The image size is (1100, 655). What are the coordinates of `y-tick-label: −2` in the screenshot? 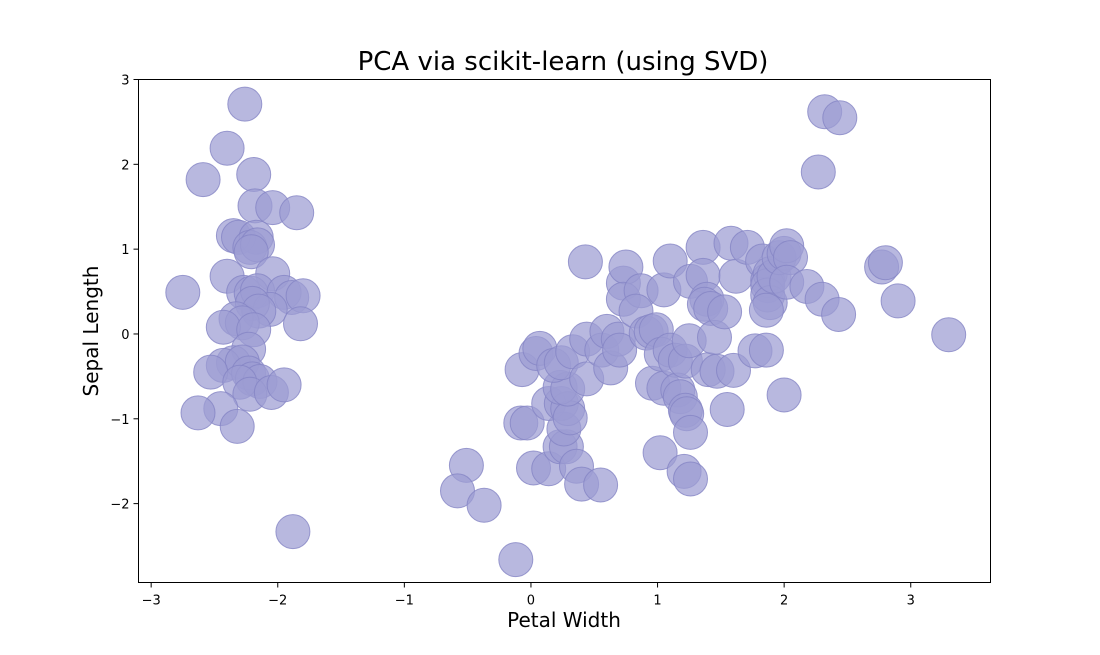 It's located at (119, 505).